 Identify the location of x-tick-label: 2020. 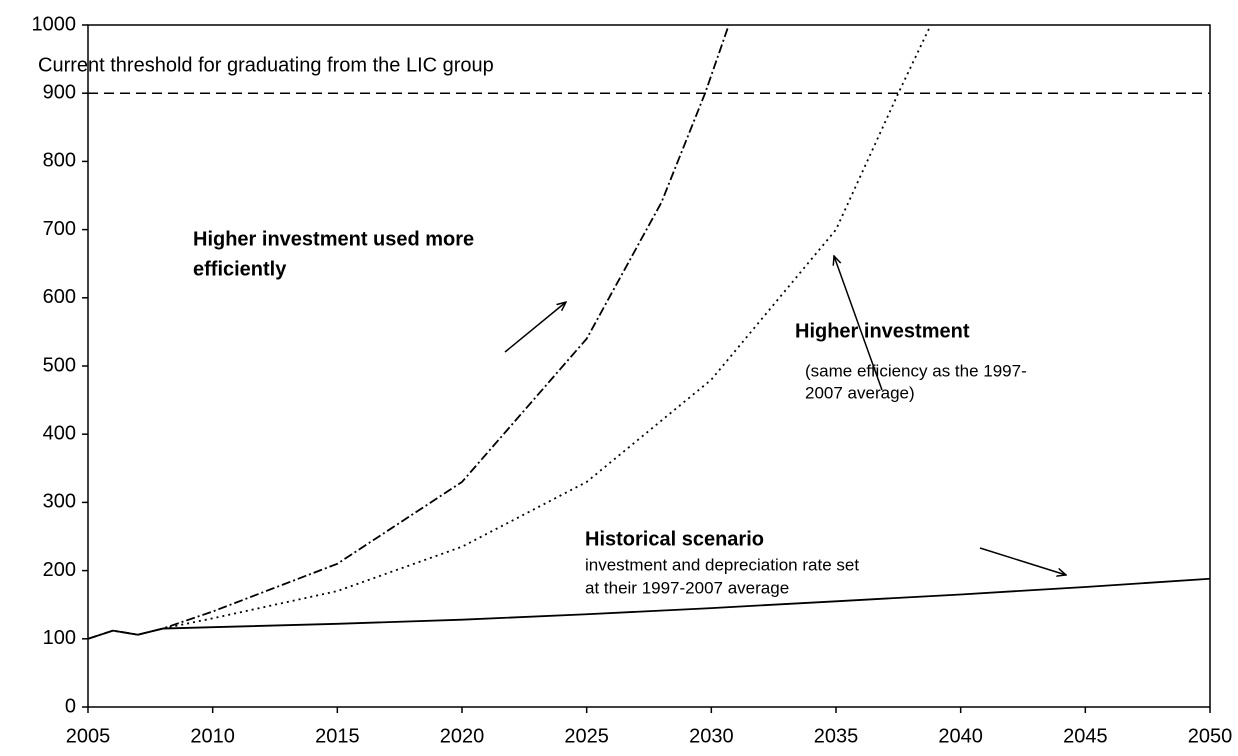
(462, 736).